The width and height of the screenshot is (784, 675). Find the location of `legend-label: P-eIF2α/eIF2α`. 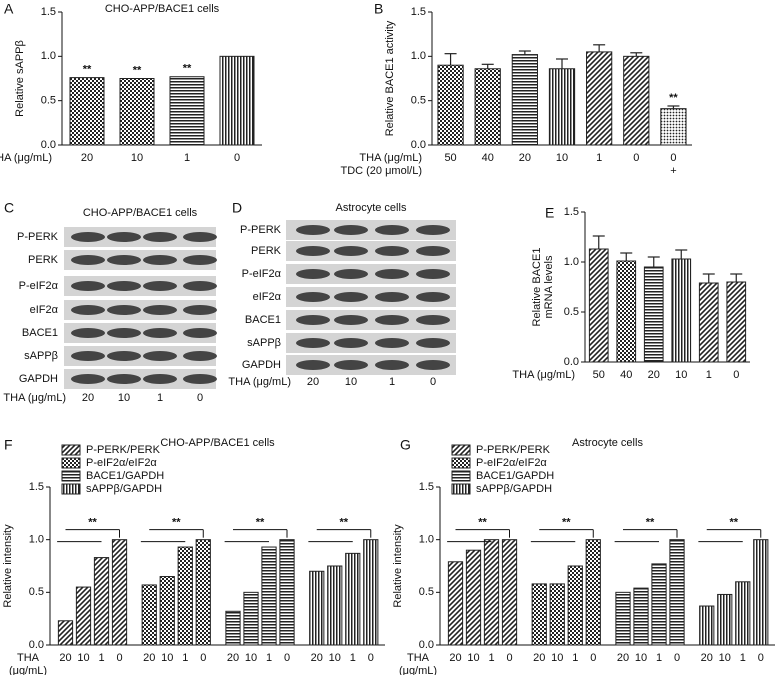

legend-label: P-eIF2α/eIF2α is located at coordinates (121, 463).